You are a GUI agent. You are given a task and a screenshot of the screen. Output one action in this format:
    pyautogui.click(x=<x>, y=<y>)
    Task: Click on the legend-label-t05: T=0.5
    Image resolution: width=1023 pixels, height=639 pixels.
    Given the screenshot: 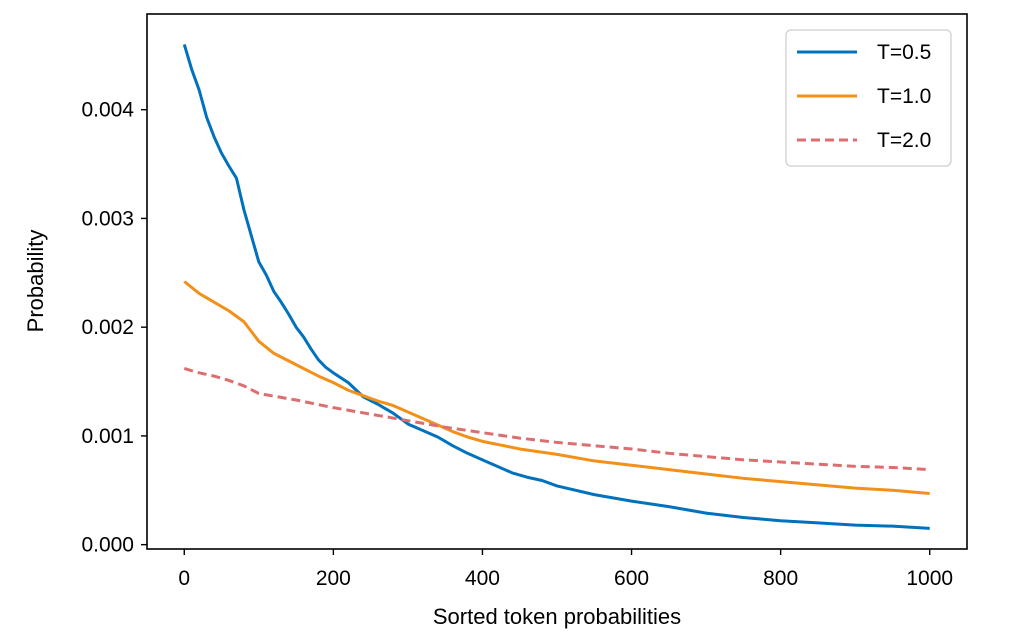 What is the action you would take?
    pyautogui.click(x=904, y=52)
    